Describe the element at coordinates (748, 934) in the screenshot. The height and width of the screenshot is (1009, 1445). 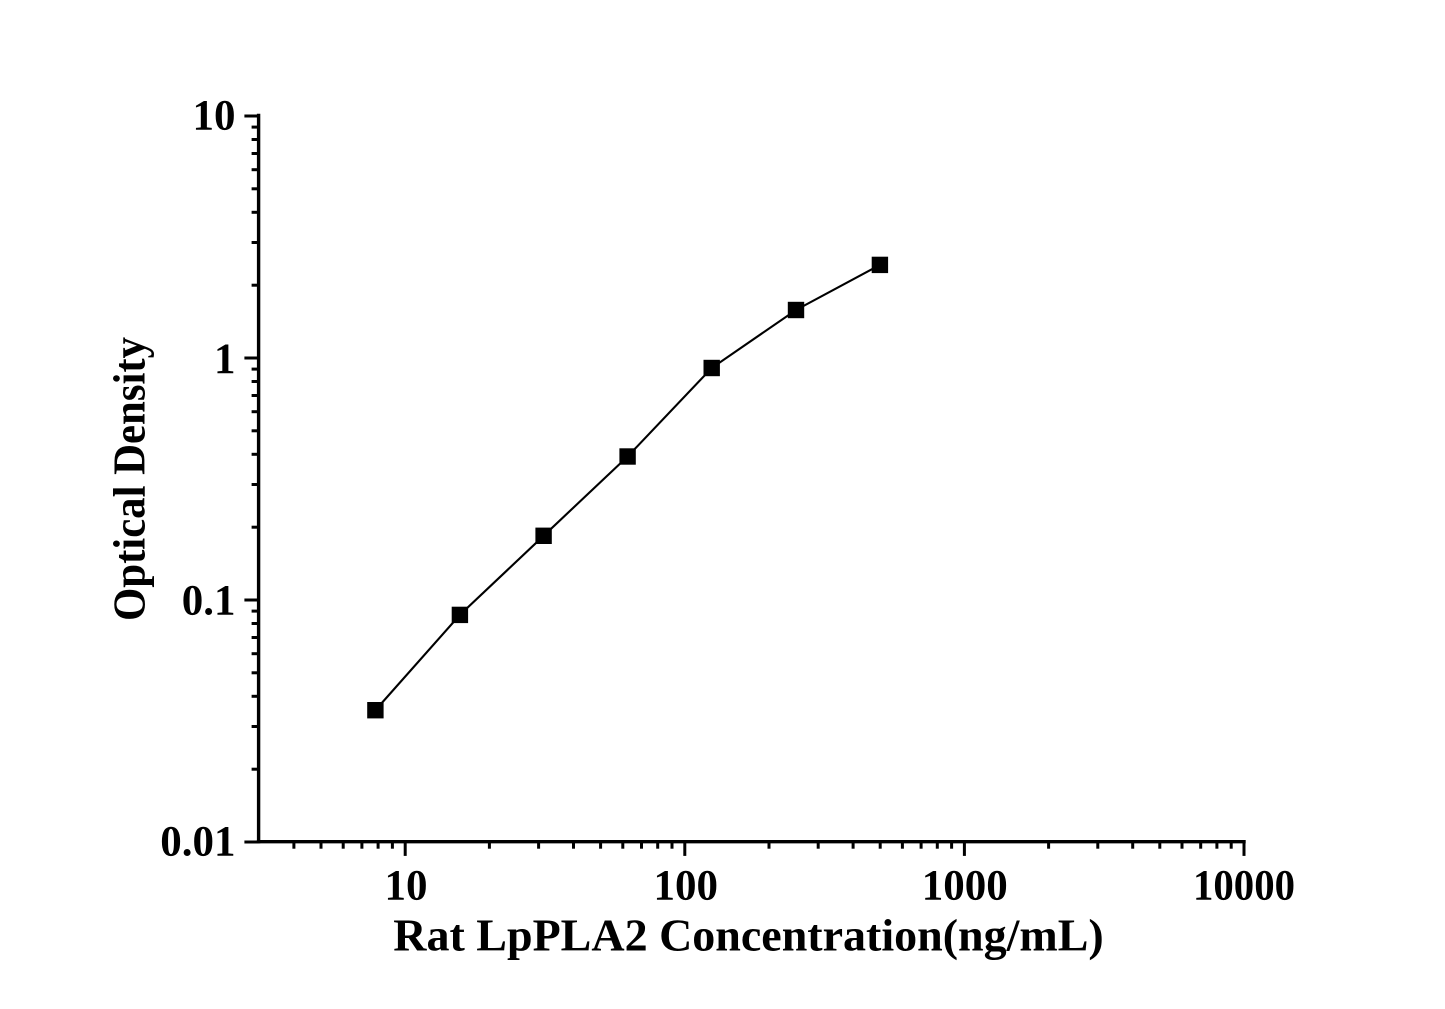
I see `svg-text:Rat LpPLA2 Concentration(ng/mL: Rat LpPLA2 Concentration(ng/mL)` at that location.